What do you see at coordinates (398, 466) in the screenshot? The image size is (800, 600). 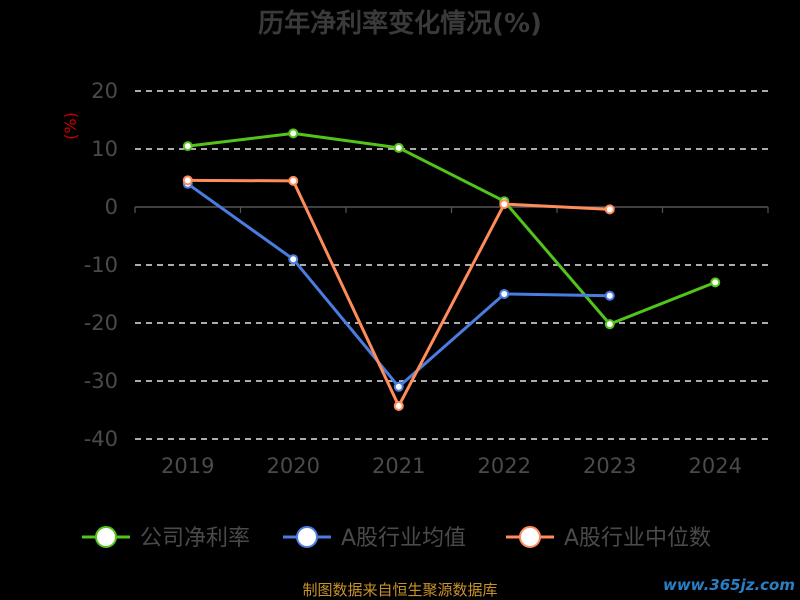 I see `x-tick-label: 2021` at bounding box center [398, 466].